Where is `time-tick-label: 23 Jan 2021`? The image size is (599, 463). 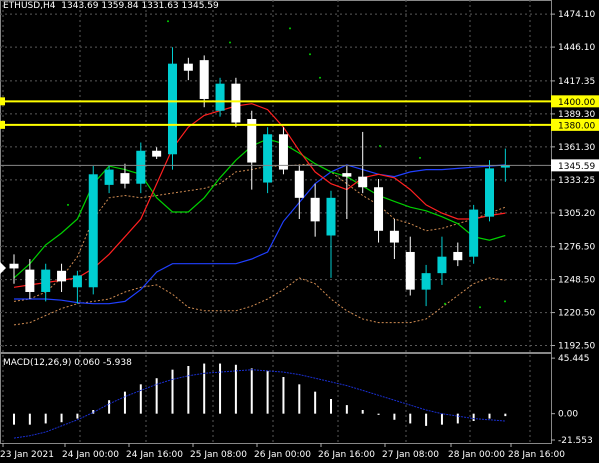 time-tick-label: 23 Jan 2021 is located at coordinates (27, 455).